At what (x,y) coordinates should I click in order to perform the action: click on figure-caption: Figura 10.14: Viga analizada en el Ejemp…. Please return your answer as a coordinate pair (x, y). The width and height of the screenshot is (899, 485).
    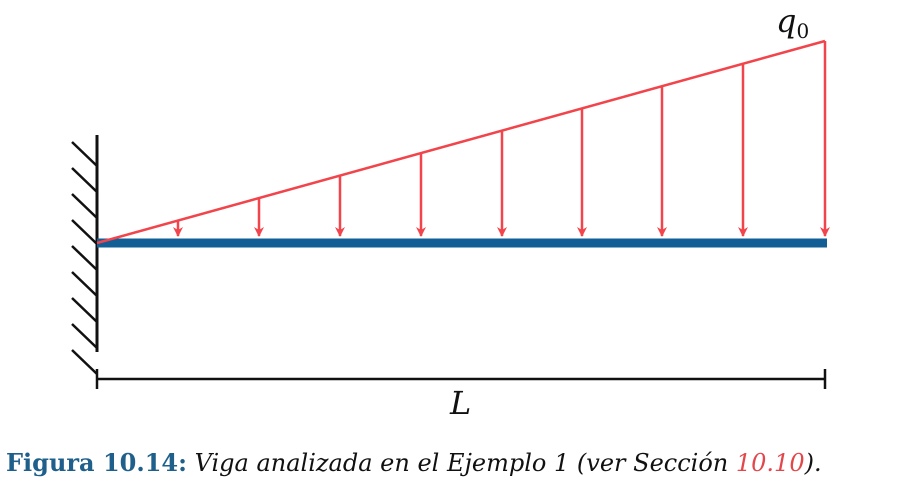
    Looking at the image, I should click on (414, 462).